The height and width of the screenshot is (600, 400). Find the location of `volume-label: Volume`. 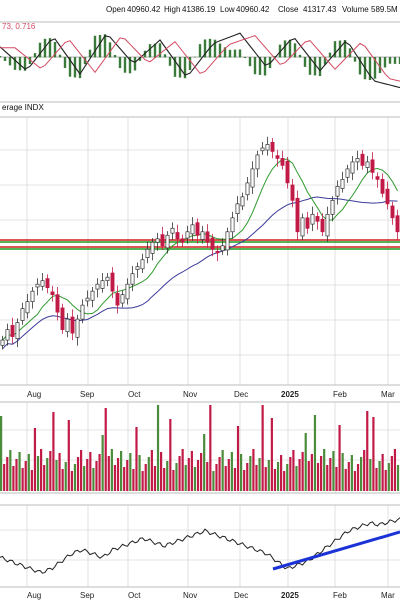

volume-label: Volume is located at coordinates (355, 9).